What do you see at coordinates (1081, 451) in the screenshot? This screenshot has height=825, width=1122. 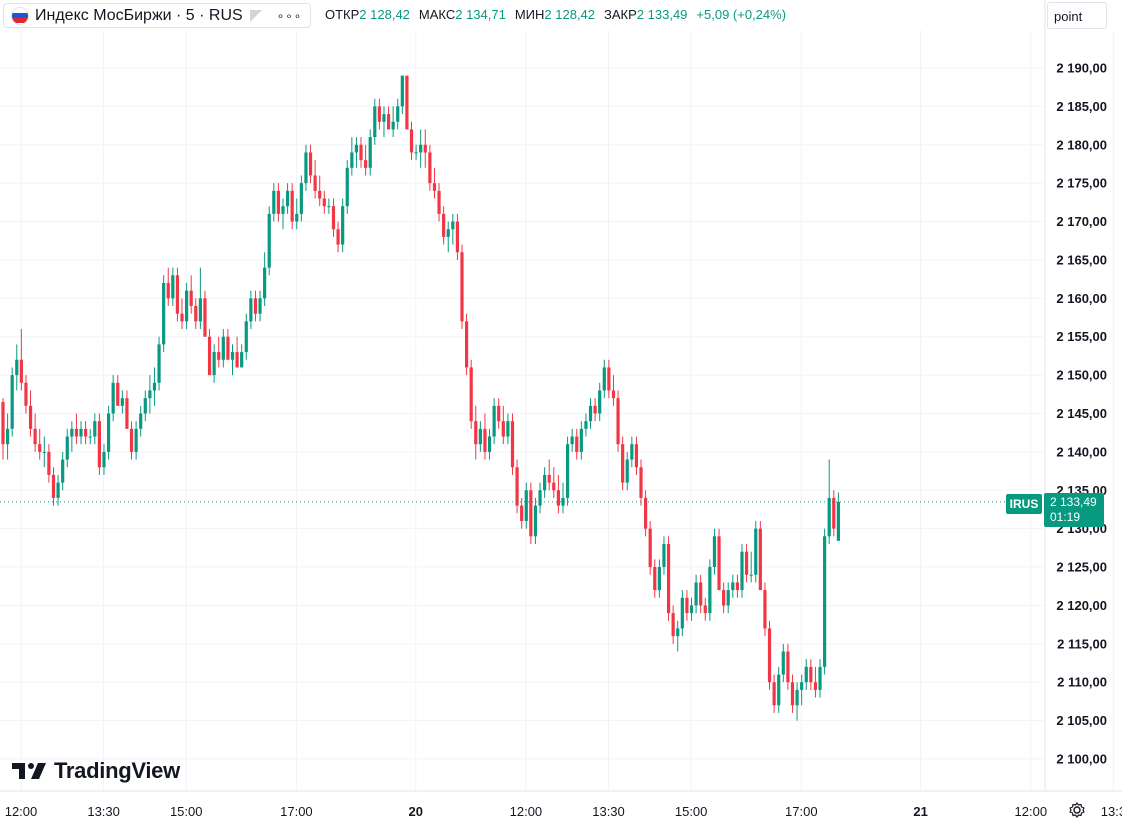 I see `price-tick-label: 2 140,00` at bounding box center [1081, 451].